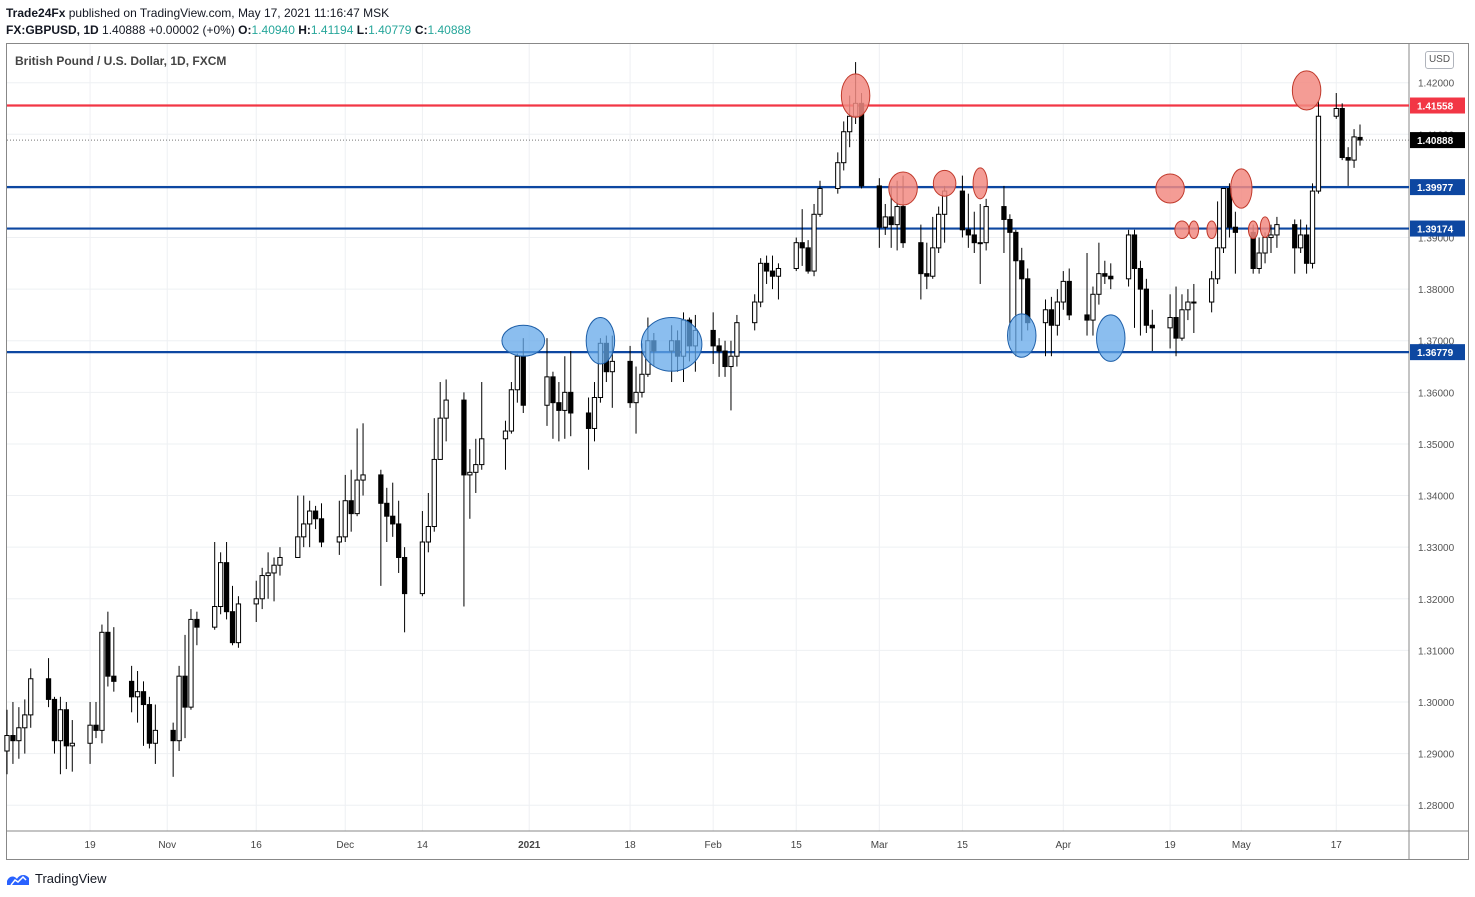  Describe the element at coordinates (1241, 845) in the screenshot. I see `x-tick-label: May` at that location.